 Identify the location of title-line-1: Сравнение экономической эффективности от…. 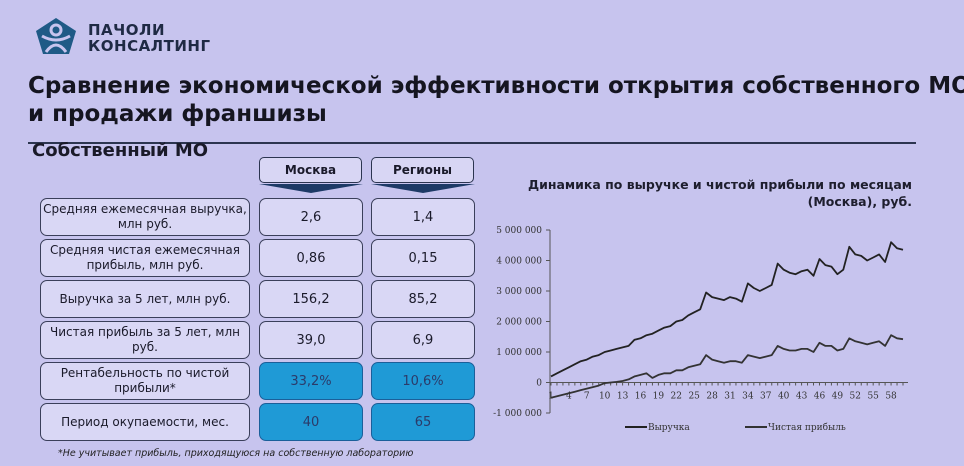
(496, 86).